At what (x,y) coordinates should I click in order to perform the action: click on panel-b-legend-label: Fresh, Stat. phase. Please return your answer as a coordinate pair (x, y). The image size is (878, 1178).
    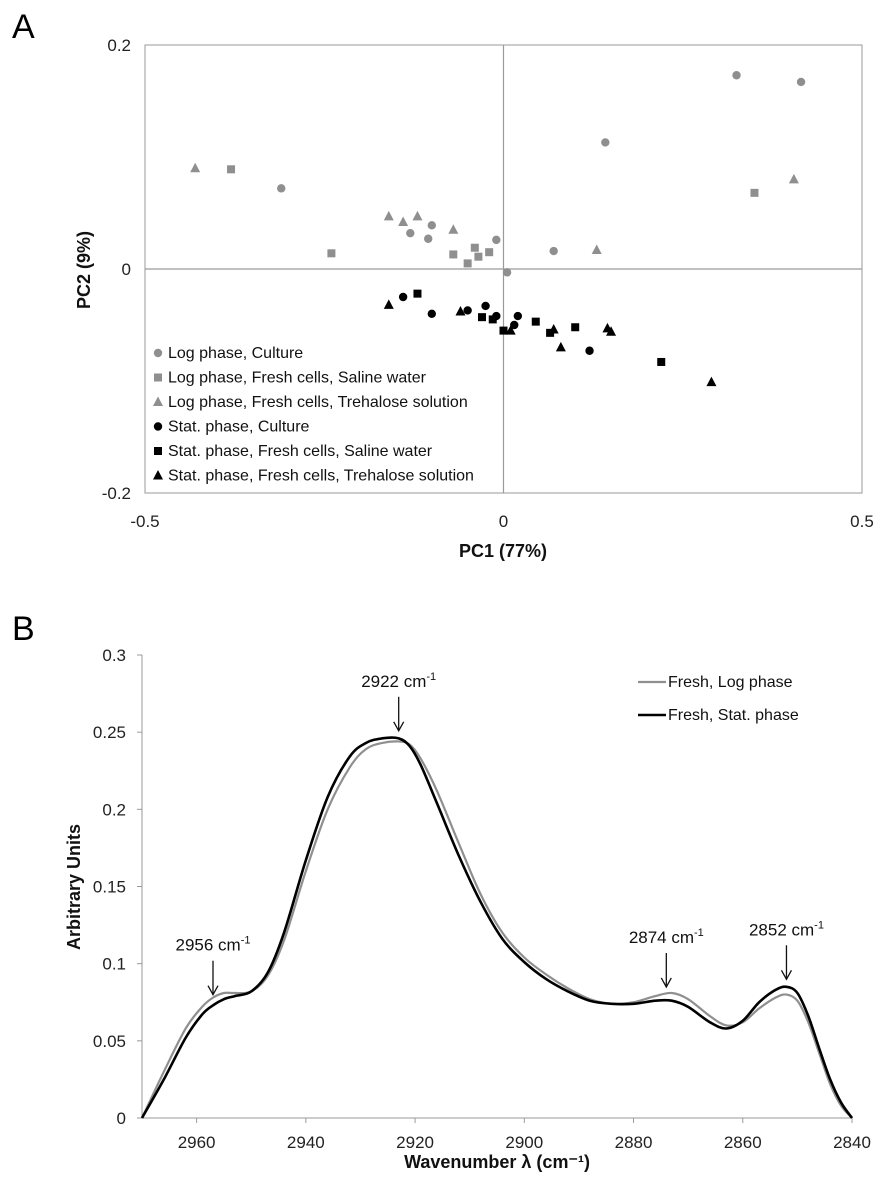
    Looking at the image, I should click on (733, 715).